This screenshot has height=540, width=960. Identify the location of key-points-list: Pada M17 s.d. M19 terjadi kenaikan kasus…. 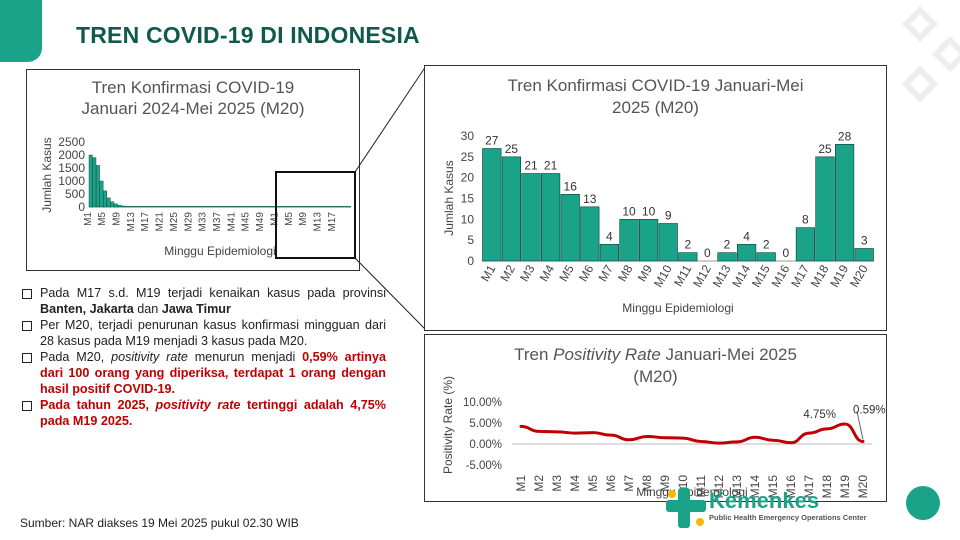
(203, 358).